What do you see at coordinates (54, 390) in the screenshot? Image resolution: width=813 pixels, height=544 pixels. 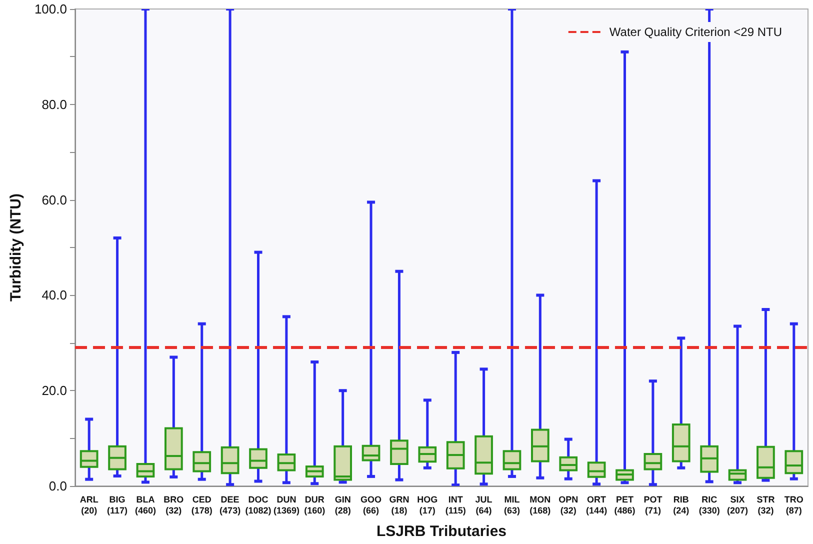 I see `y-tick-label: 20.0` at bounding box center [54, 390].